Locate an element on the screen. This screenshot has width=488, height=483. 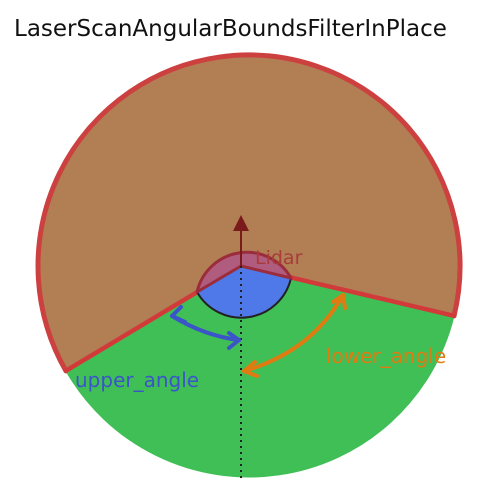
lidar-label: Lidar is located at coordinates (279, 258).